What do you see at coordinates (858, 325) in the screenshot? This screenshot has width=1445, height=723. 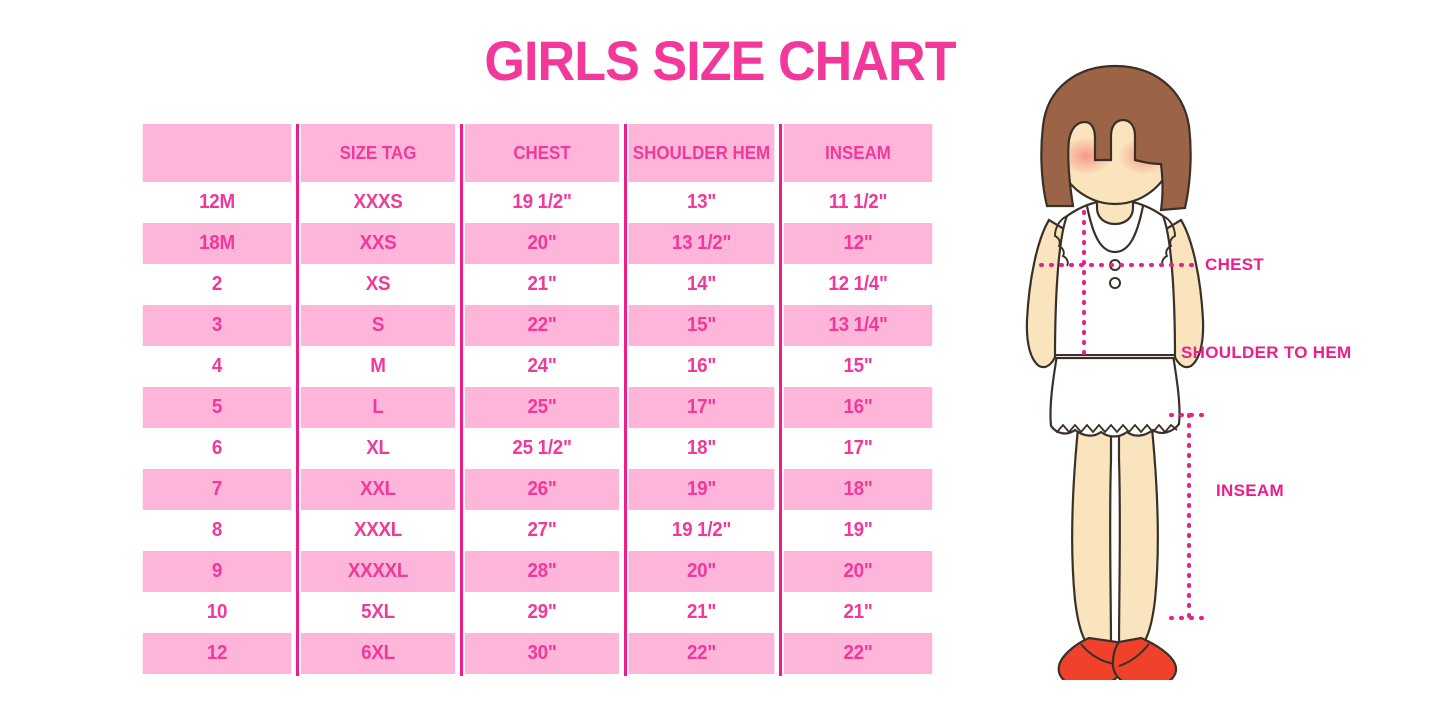 I see `cell-inseam: 13 1/4"` at bounding box center [858, 325].